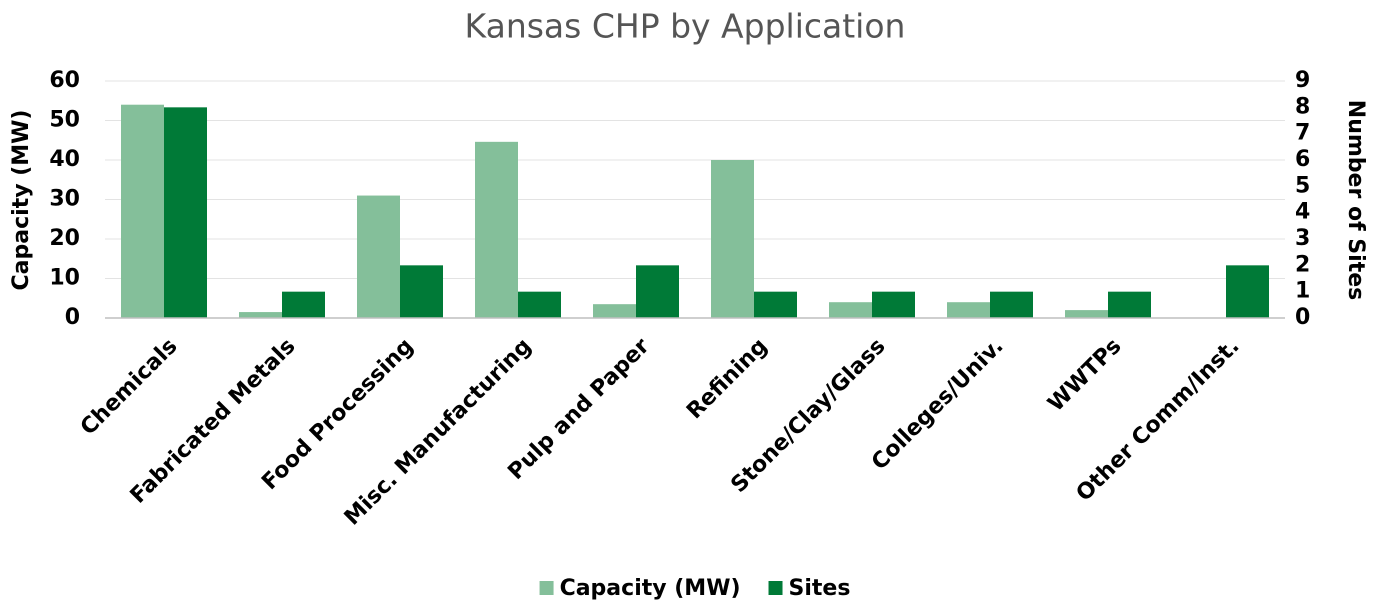 This screenshot has height=606, width=1380. I want to click on y-tick-label: 20, so click(64, 238).